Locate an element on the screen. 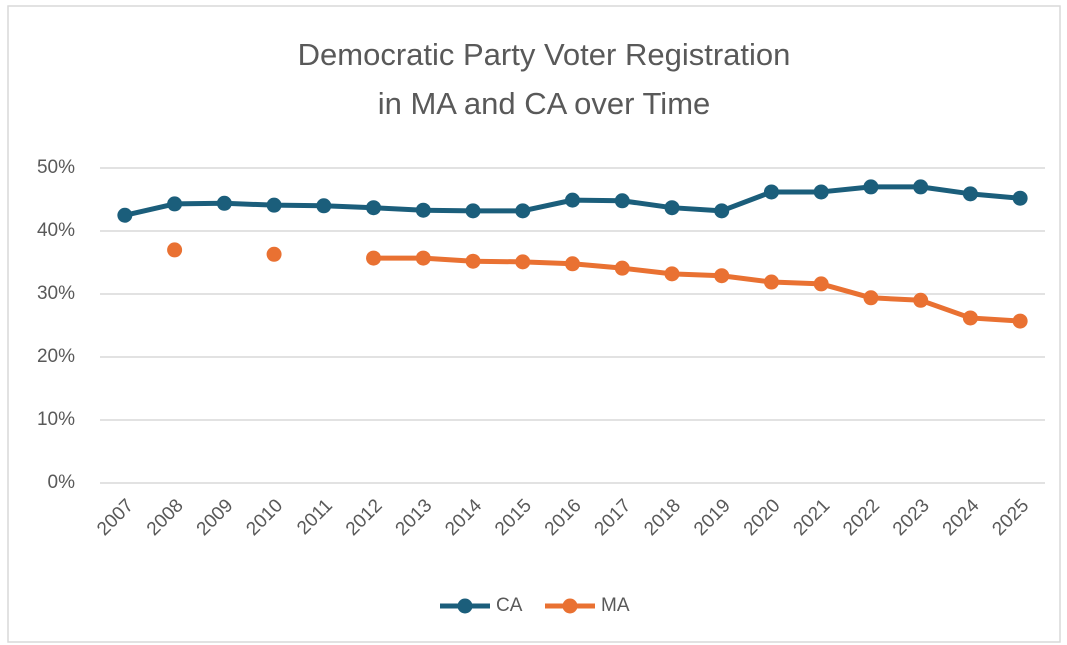 This screenshot has width=1067, height=645. series-line is located at coordinates (697, 289).